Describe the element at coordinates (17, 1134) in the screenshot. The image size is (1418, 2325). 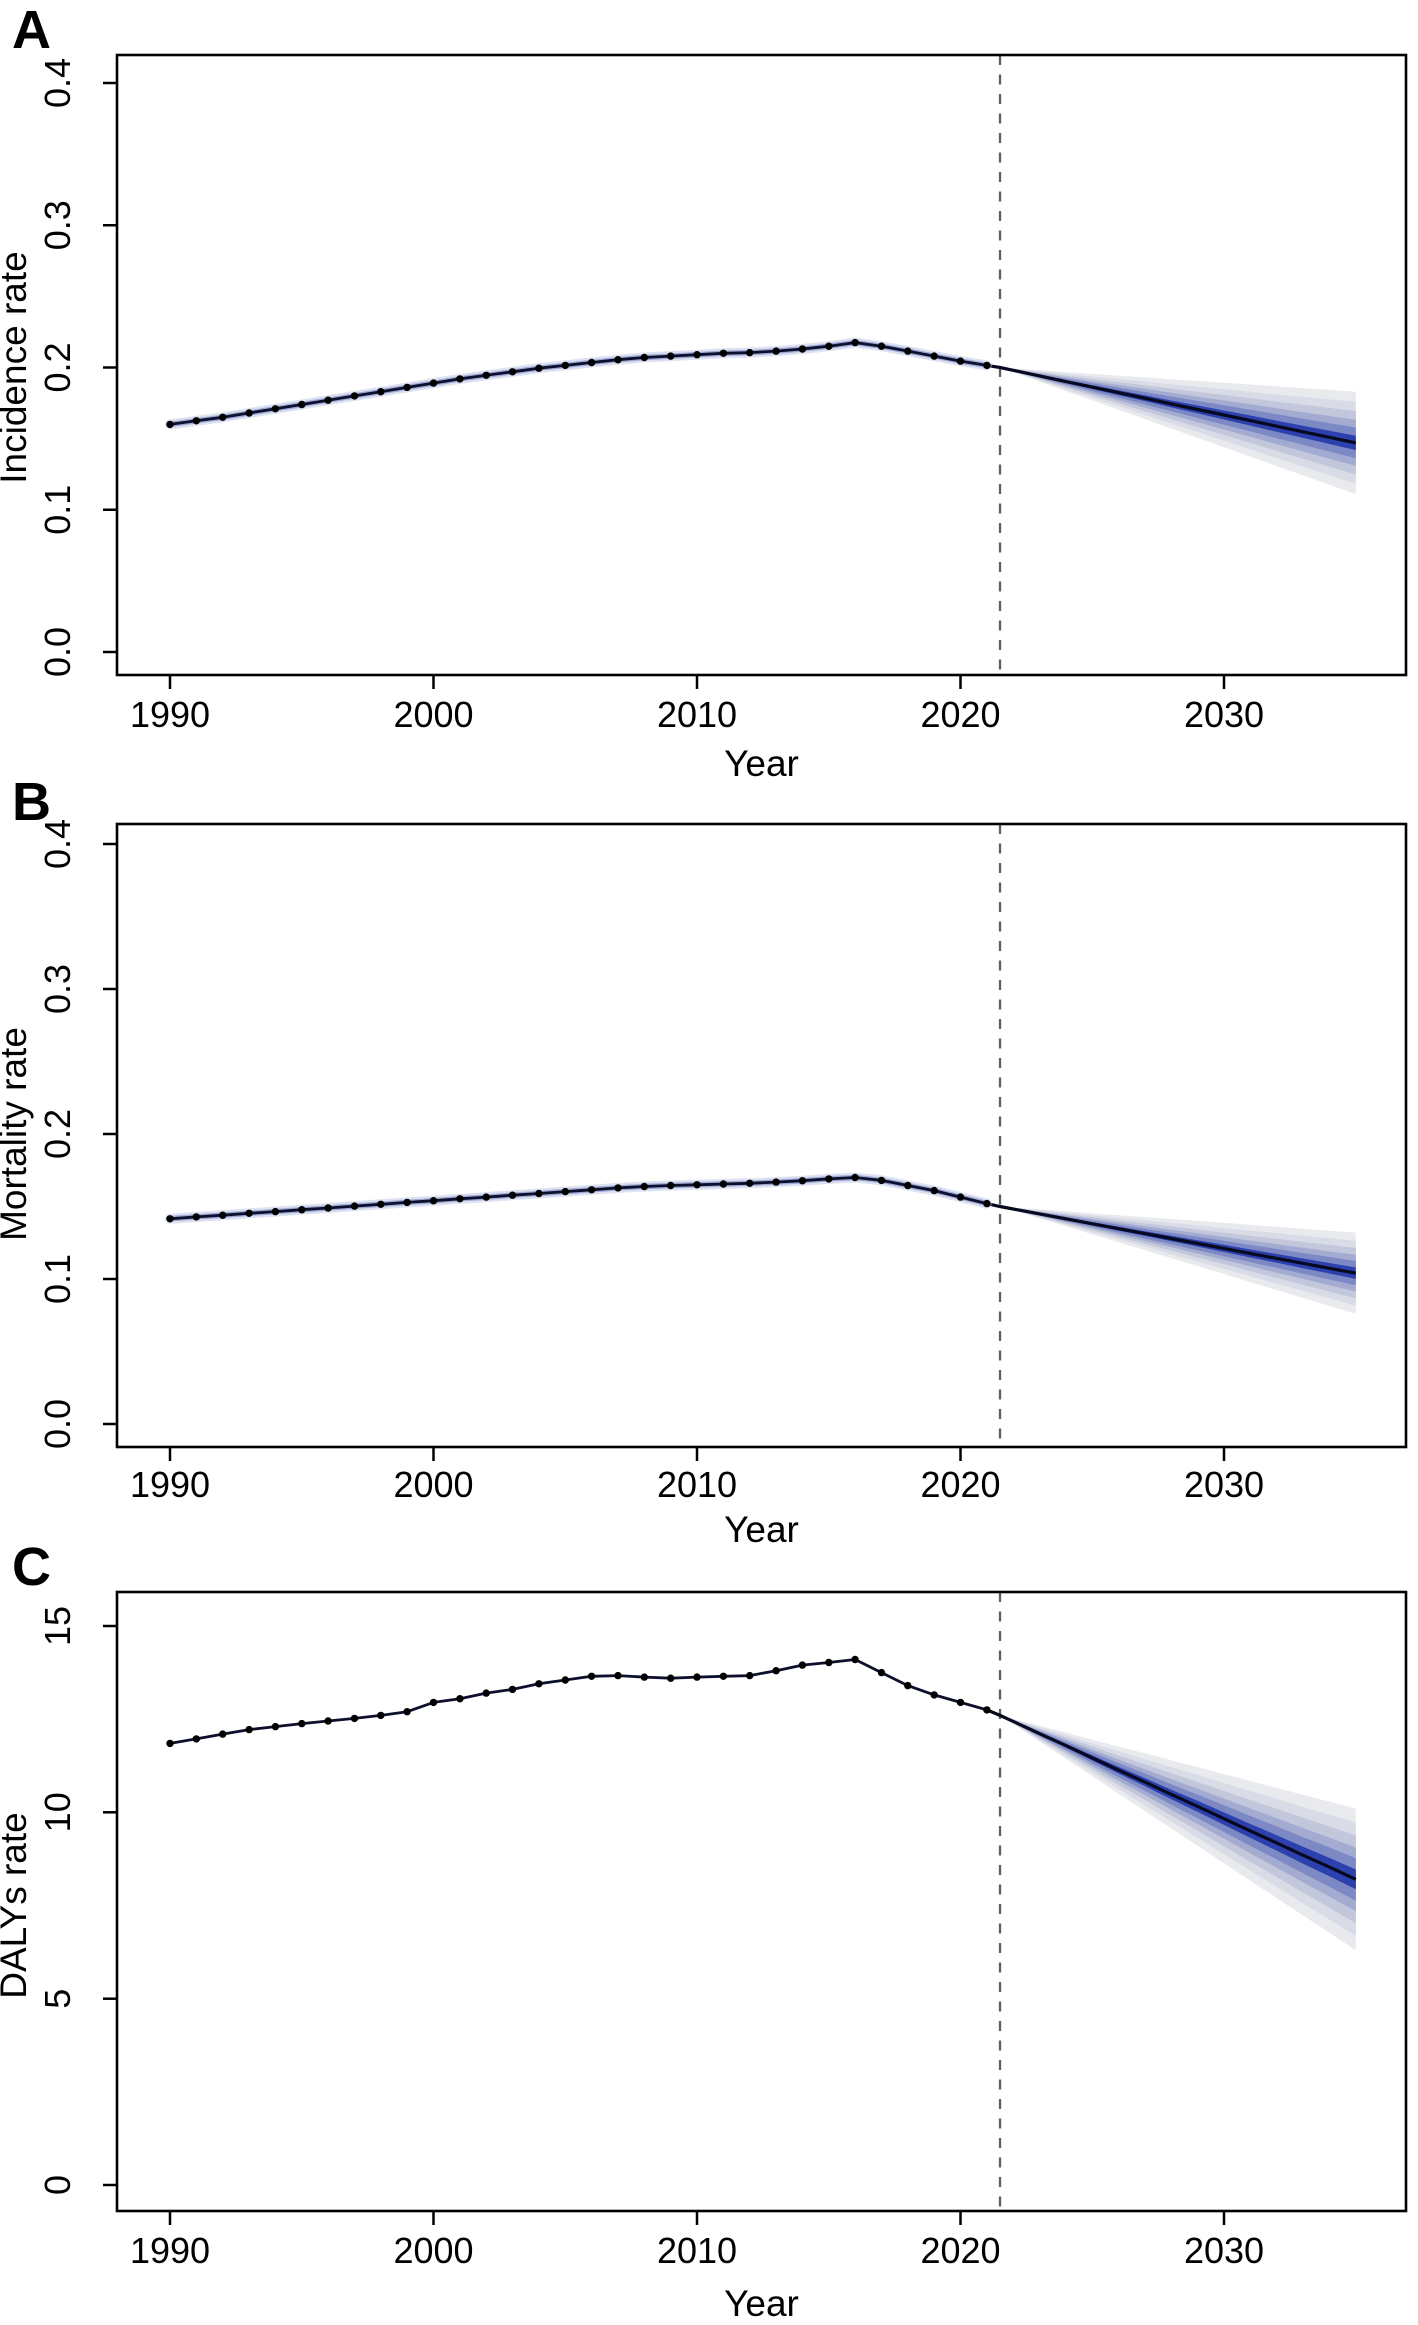
I see `y-axis-label: Mortality rate` at that location.